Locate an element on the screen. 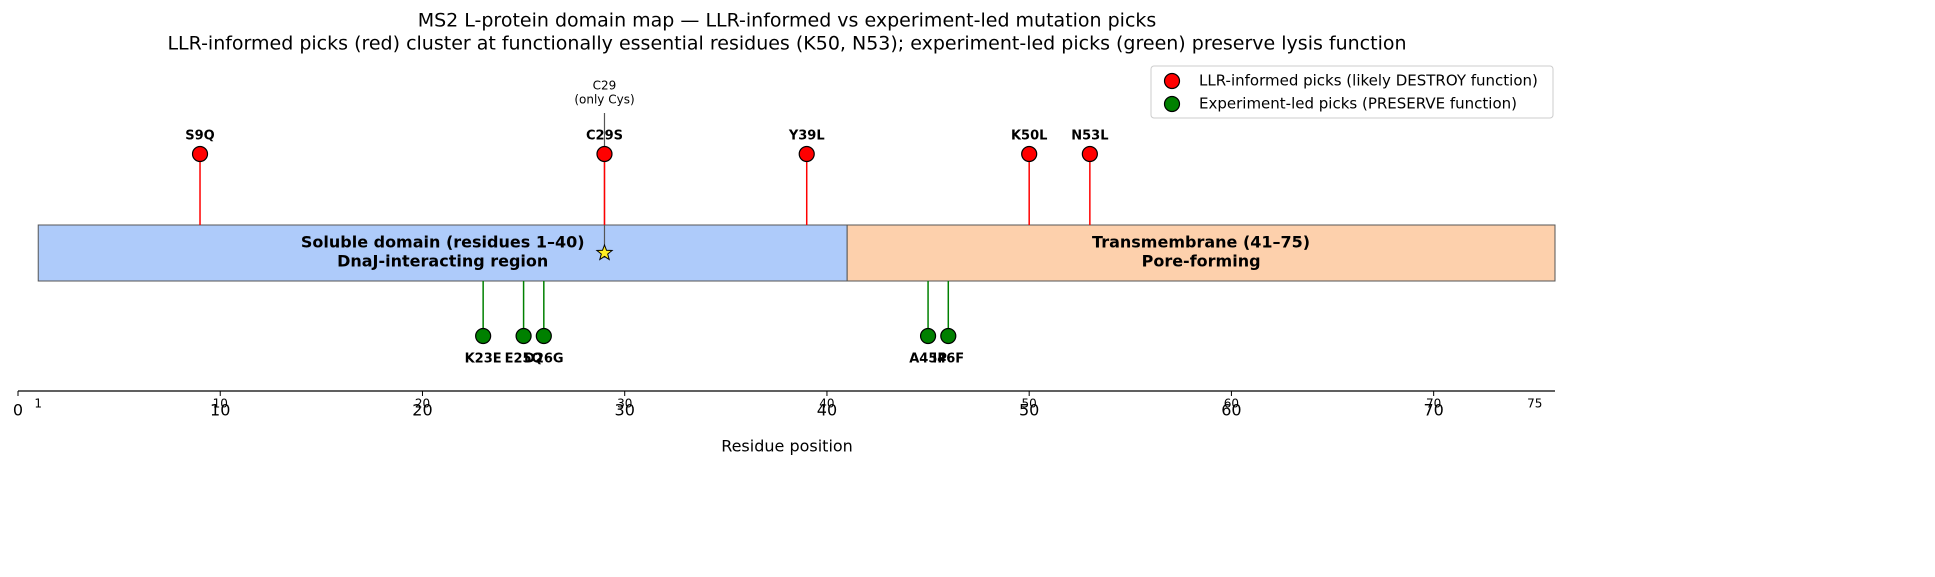 This screenshot has height=577, width=1935. domain-label: Soluble domain (residues 1–40) is located at coordinates (443, 242).